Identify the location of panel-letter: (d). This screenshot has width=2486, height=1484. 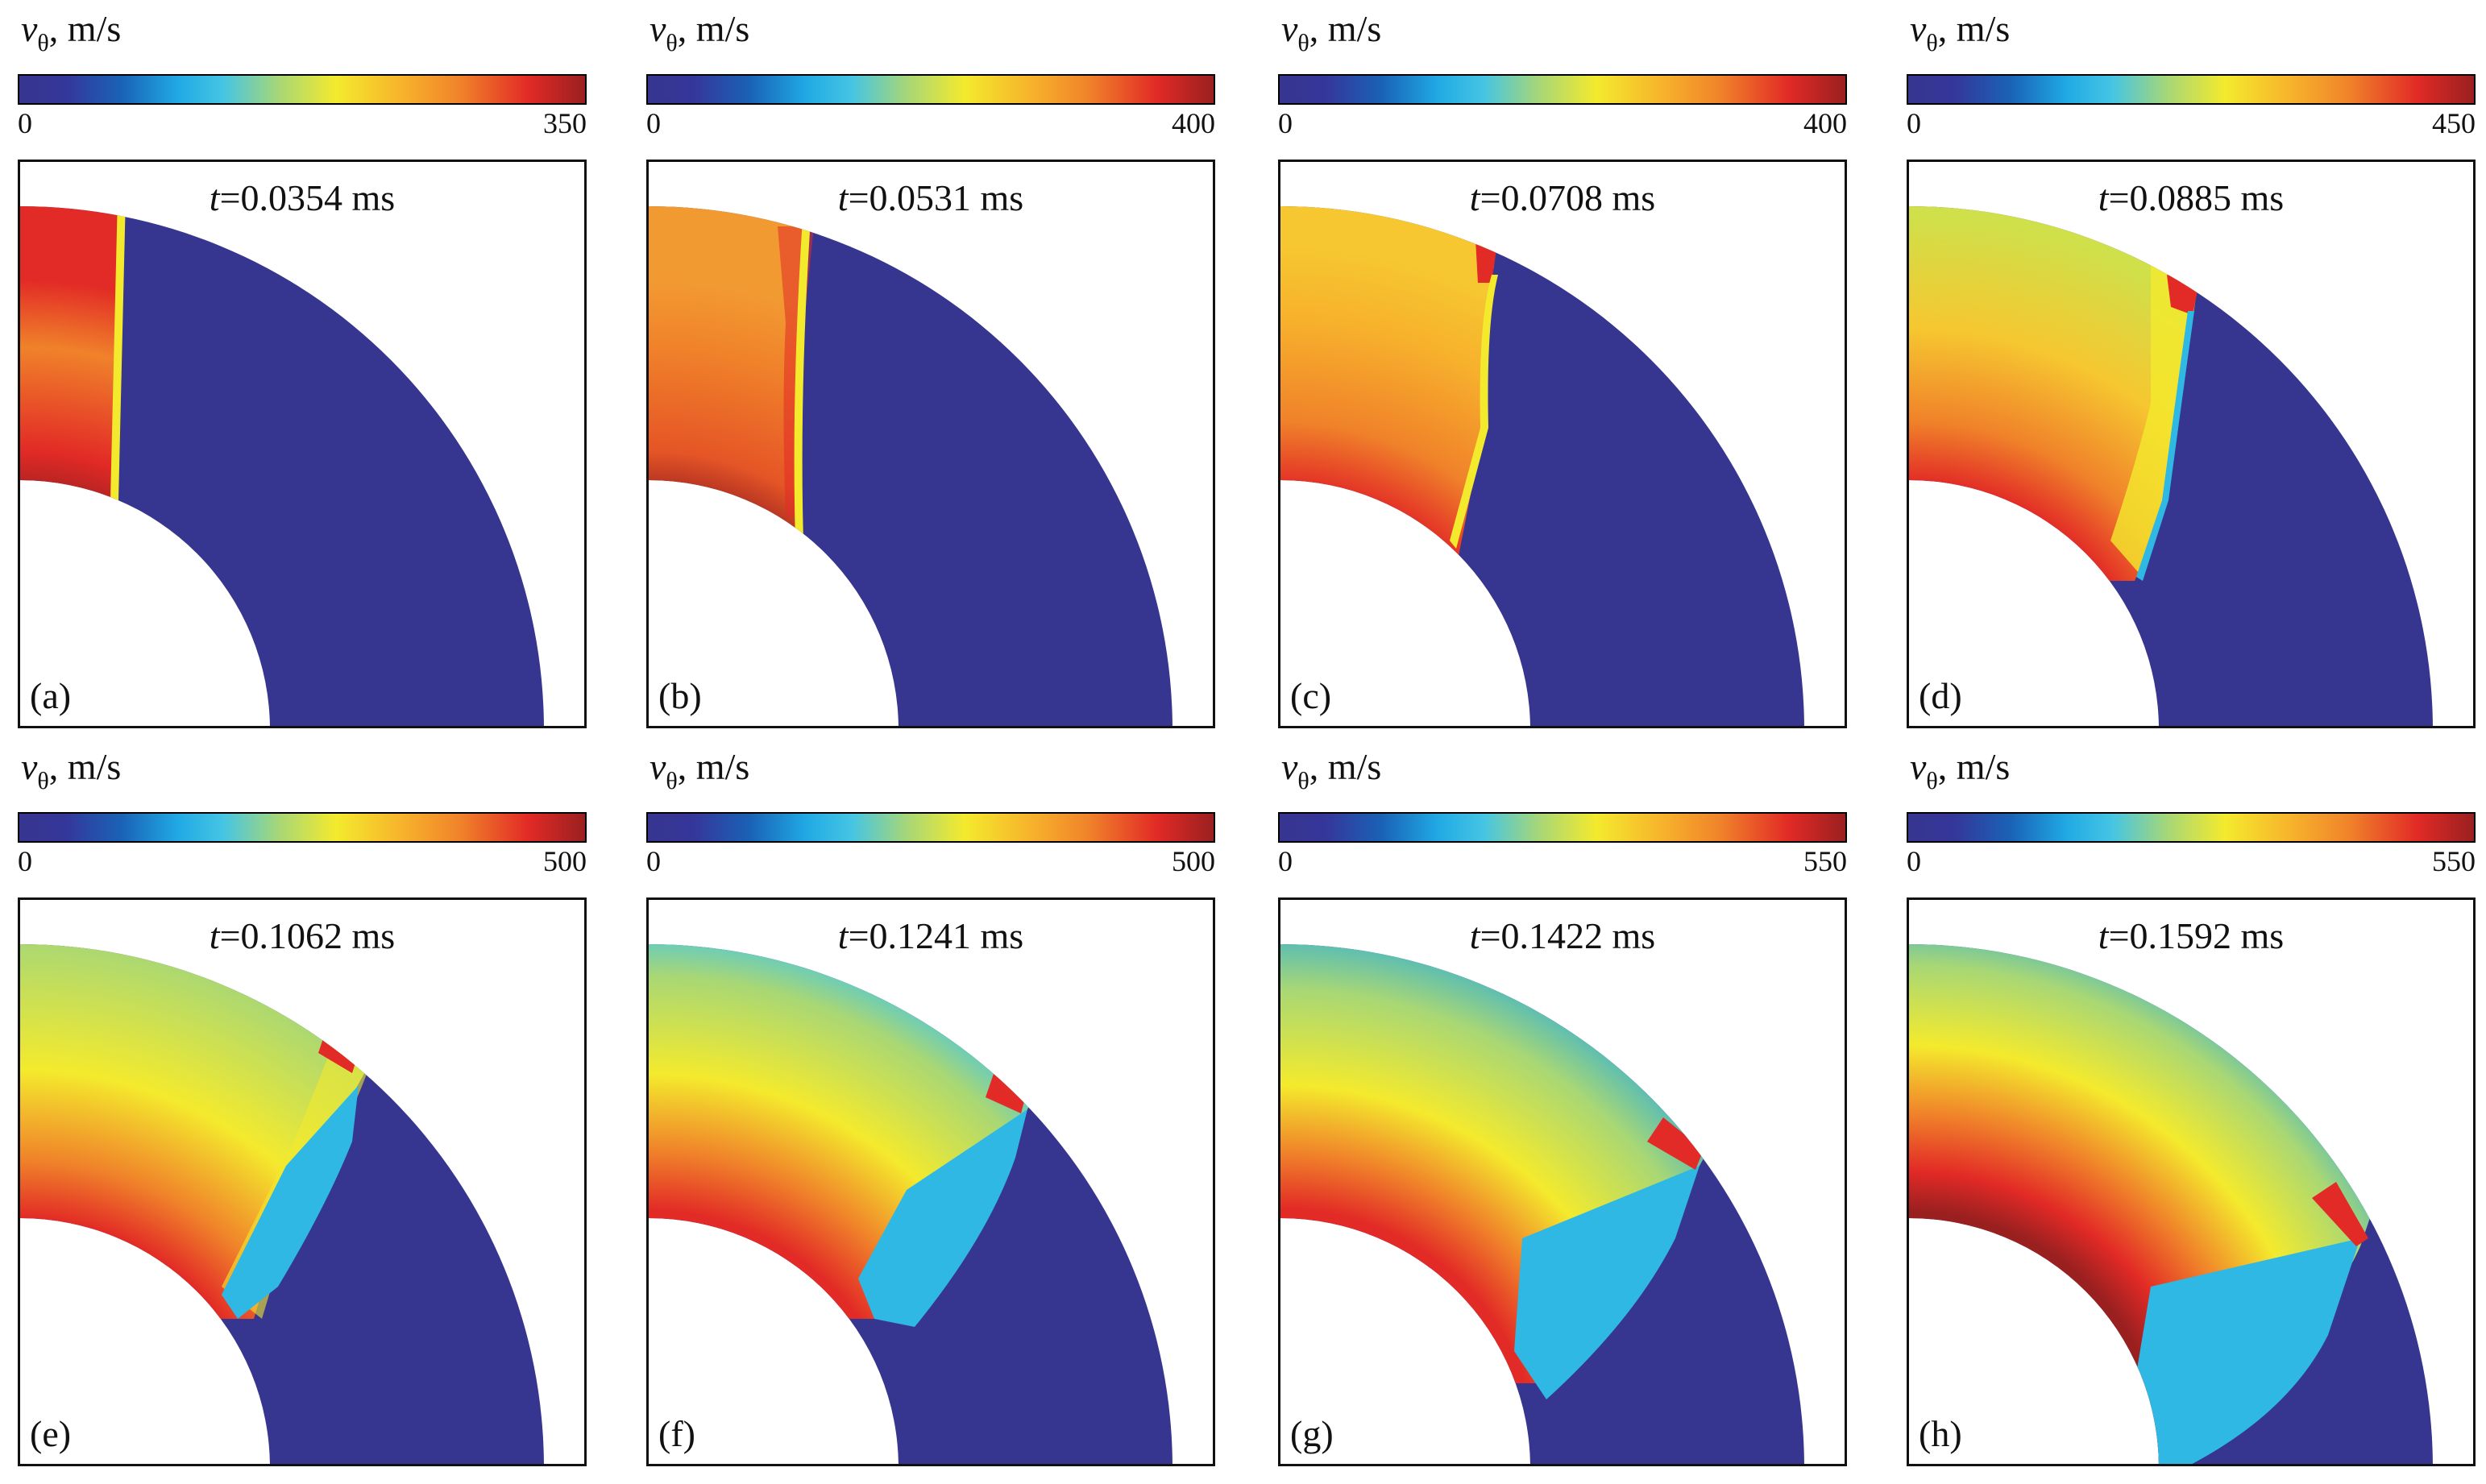
(1940, 695).